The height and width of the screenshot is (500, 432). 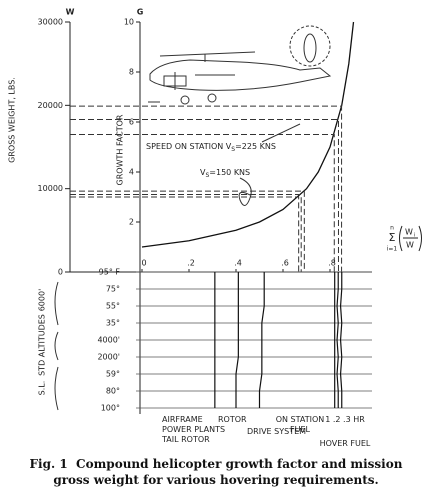 What do you see at coordinates (410, 238) in the screenshot?
I see `x-label-paren` at bounding box center [410, 238].